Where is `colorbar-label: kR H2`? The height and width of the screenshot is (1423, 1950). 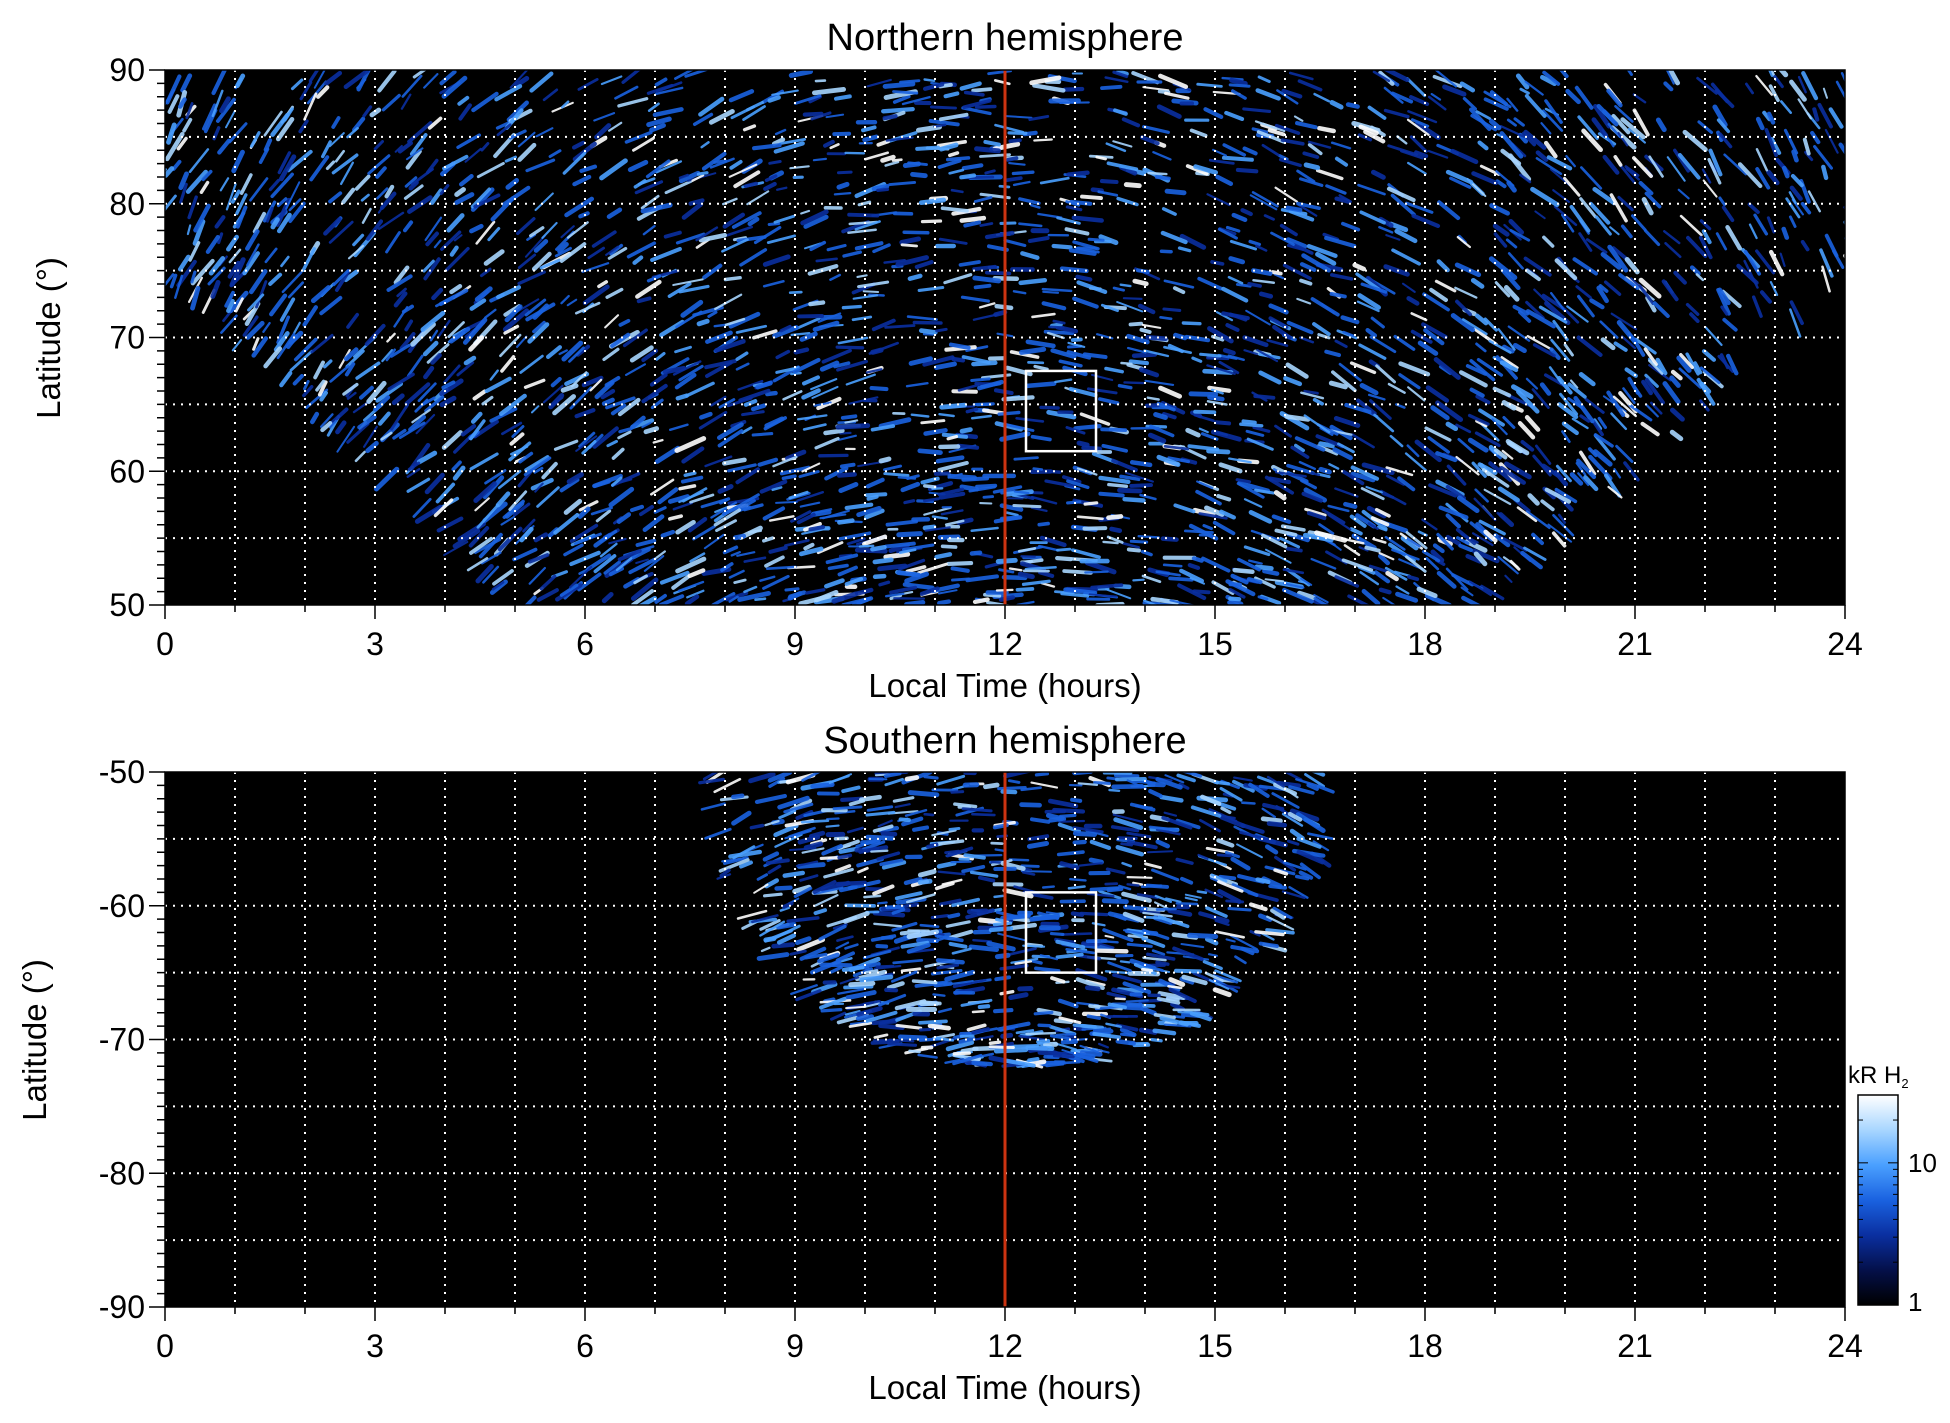 colorbar-label: kR H2 is located at coordinates (1878, 1076).